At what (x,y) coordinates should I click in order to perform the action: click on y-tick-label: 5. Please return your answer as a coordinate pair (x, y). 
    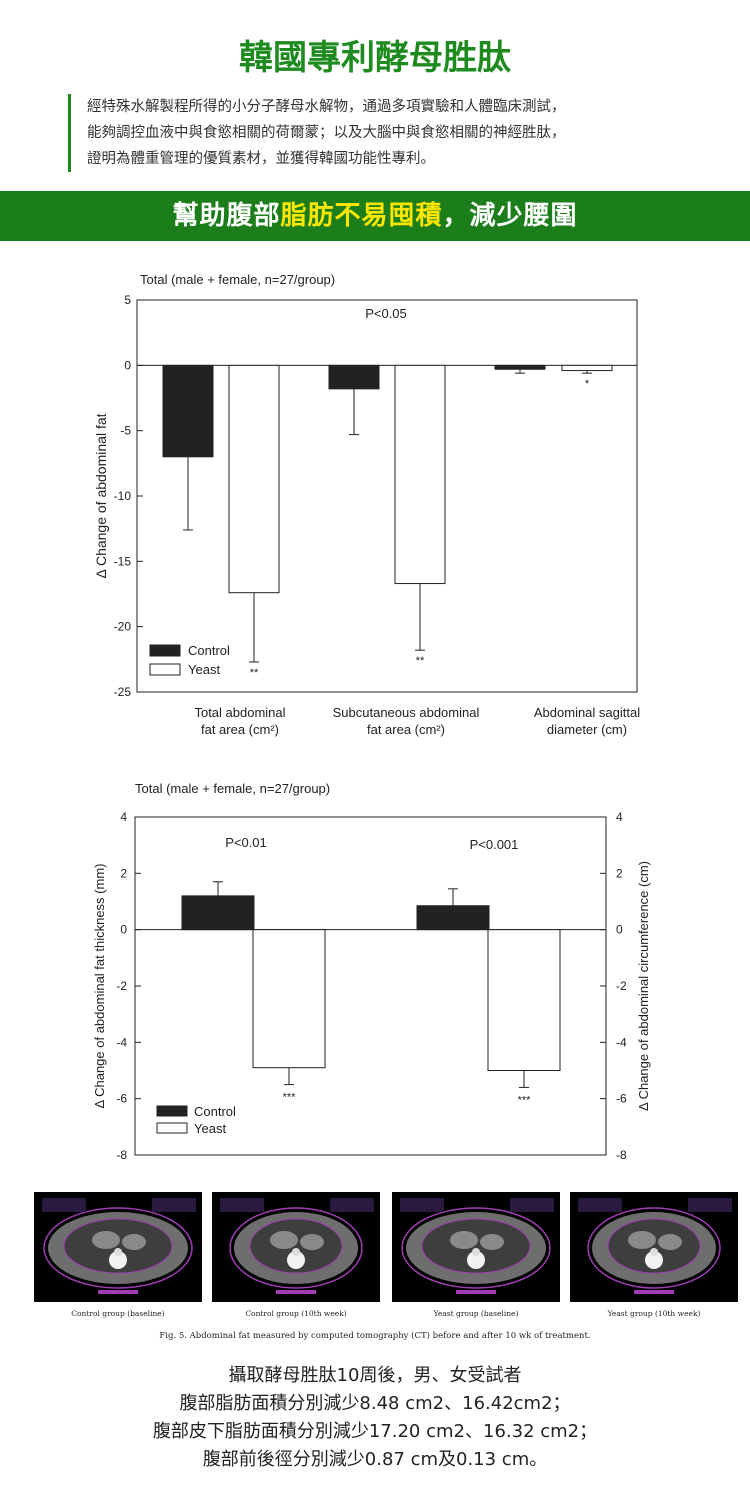
    Looking at the image, I should click on (127, 300).